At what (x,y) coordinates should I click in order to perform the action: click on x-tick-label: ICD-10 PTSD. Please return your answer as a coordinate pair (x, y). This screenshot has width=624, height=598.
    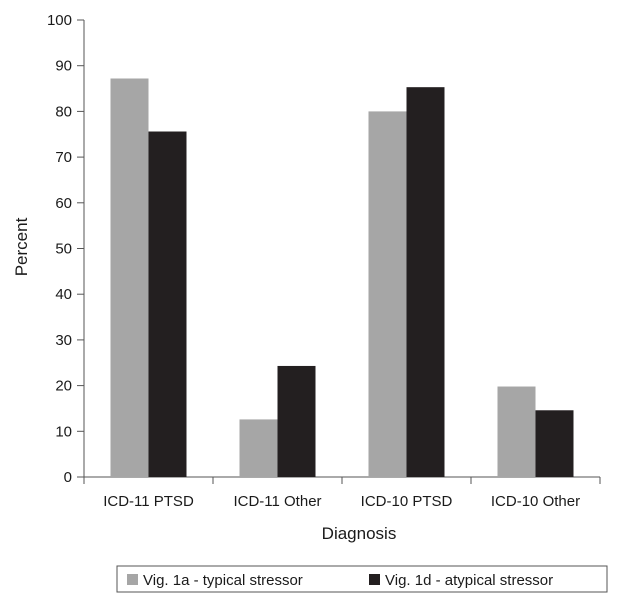
    Looking at the image, I should click on (407, 501).